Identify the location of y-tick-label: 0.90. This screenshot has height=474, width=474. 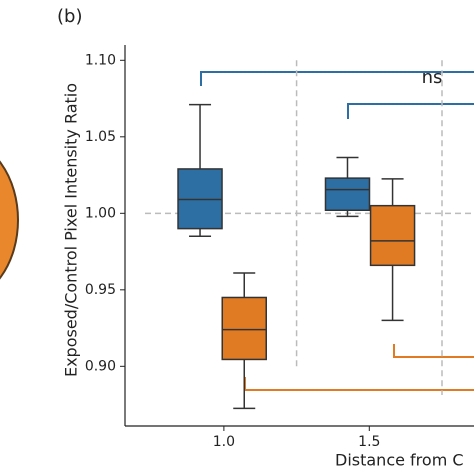
(100, 366).